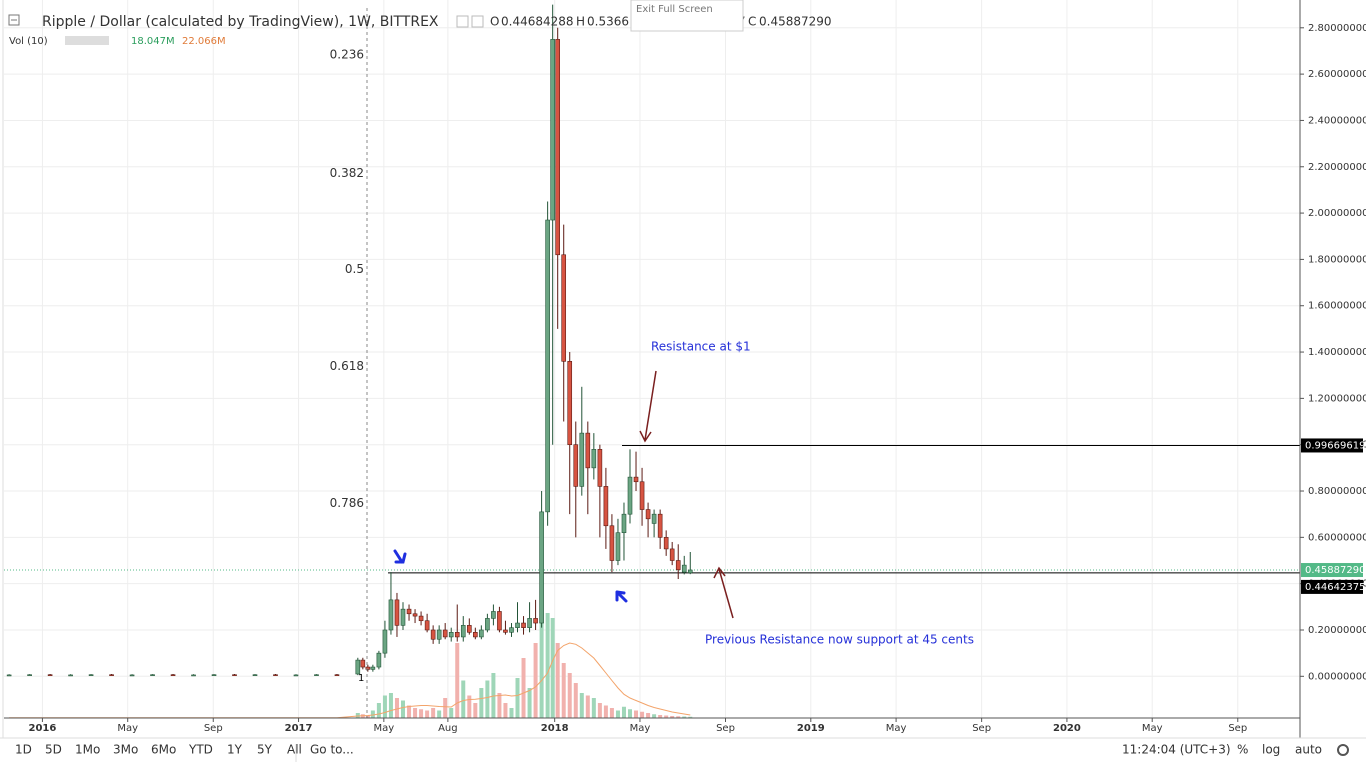  Describe the element at coordinates (204, 41) in the screenshot. I see `volume-ma-value: 22.066M` at that location.